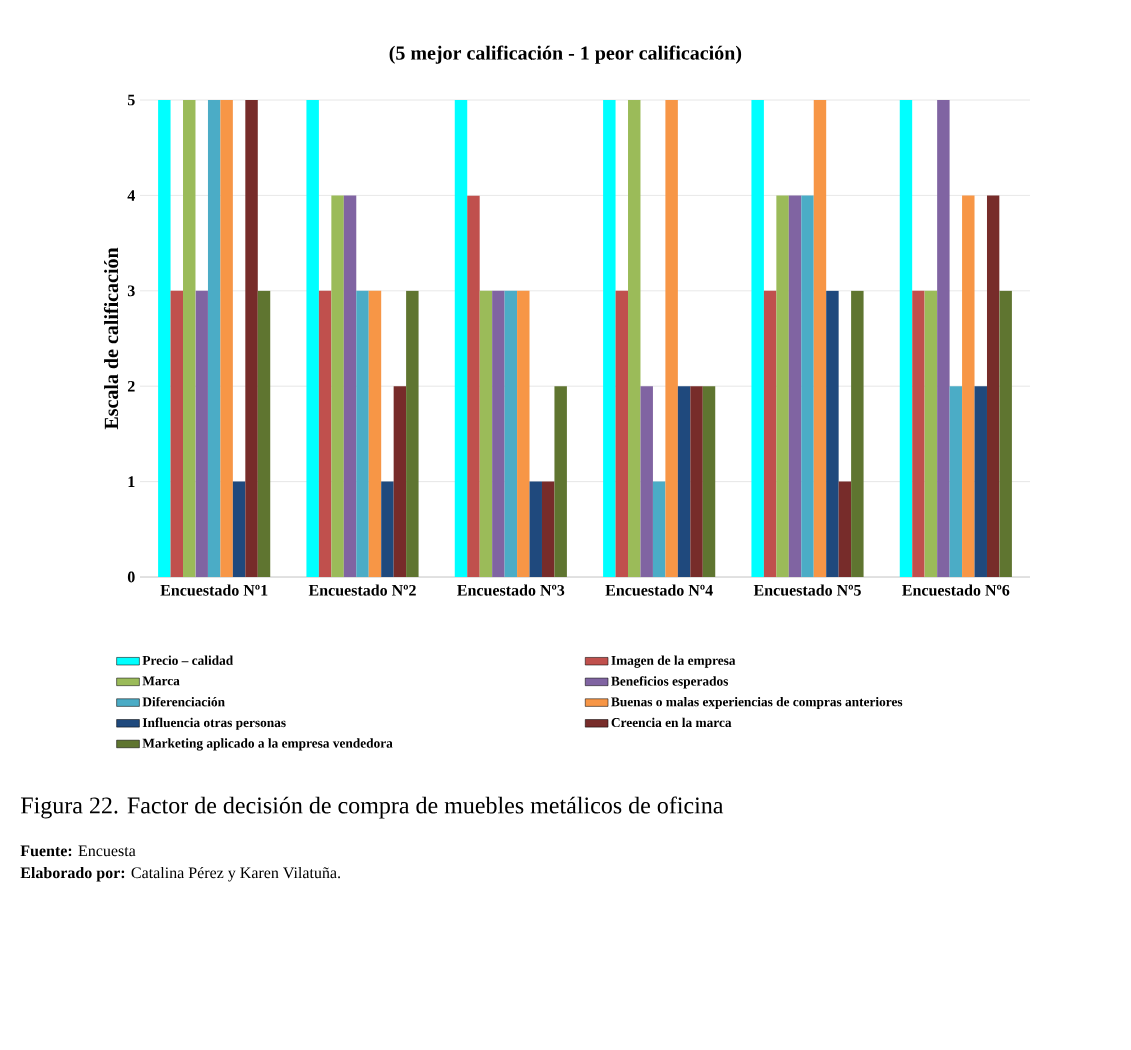 The height and width of the screenshot is (1050, 1131). What do you see at coordinates (673, 661) in the screenshot?
I see `legend-label: Imagen de la empresa` at bounding box center [673, 661].